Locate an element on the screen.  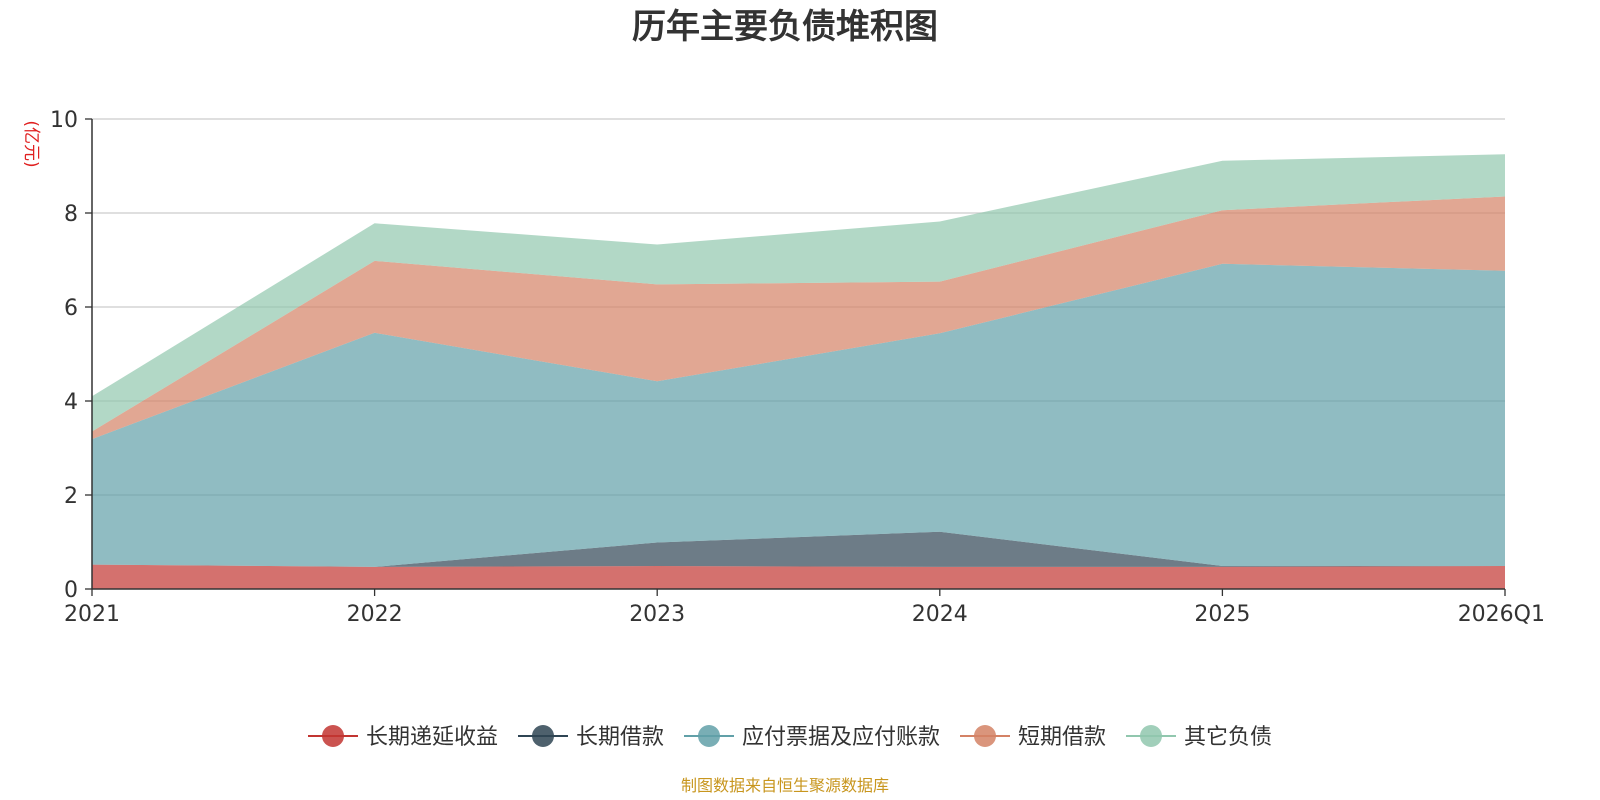
legend-item-2: 应付票据及应付账款 is located at coordinates (812, 737).